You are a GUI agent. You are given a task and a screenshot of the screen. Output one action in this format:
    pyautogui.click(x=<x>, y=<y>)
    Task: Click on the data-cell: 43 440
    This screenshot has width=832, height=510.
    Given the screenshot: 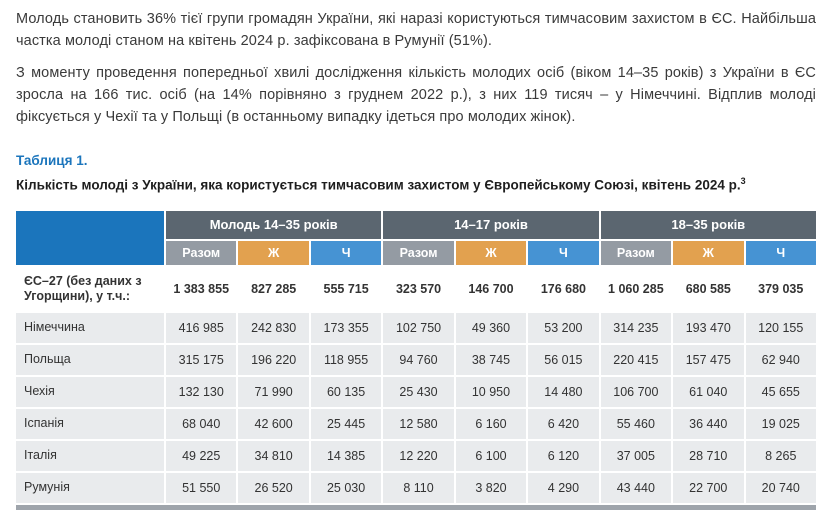 What is the action you would take?
    pyautogui.click(x=636, y=487)
    